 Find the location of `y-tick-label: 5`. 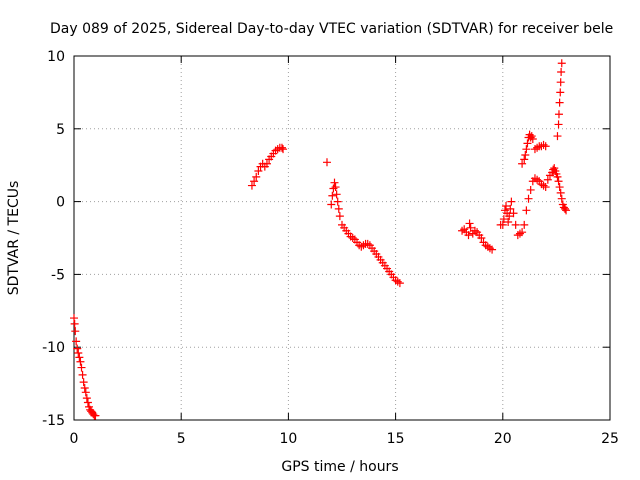

y-tick-label: 5 is located at coordinates (60, 130).